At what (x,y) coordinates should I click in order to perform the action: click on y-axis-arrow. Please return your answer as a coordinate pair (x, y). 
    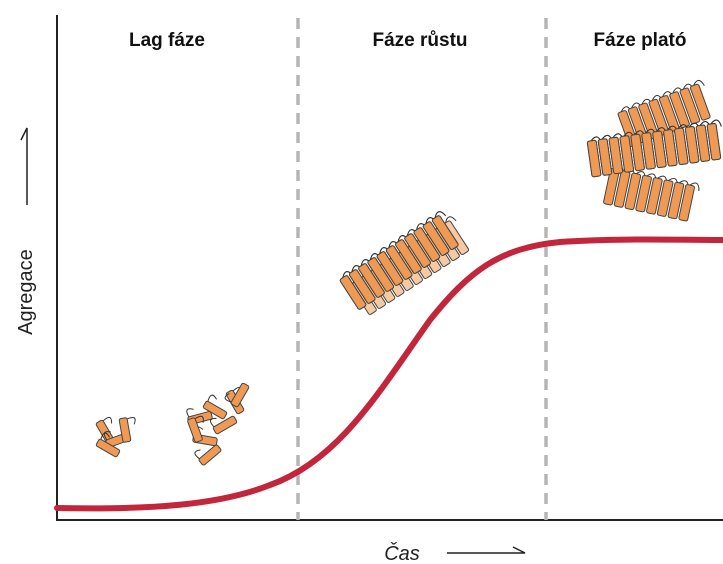
    Looking at the image, I should click on (24, 166).